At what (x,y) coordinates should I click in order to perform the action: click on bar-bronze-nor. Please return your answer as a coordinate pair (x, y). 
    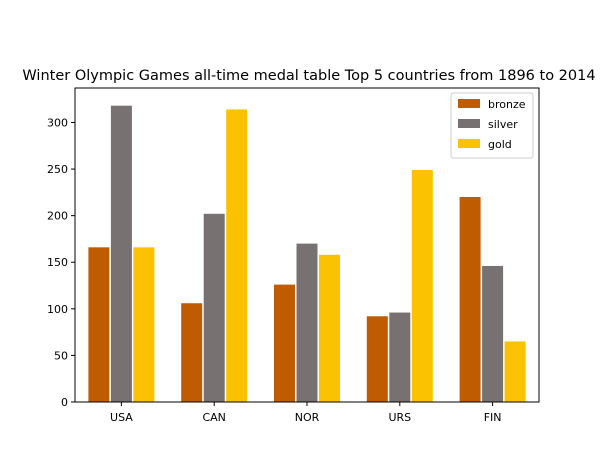
    Looking at the image, I should click on (284, 343).